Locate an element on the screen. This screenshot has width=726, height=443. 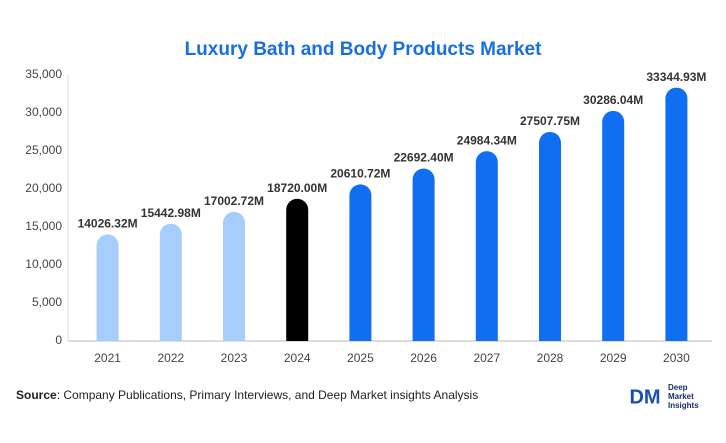
value-label: 15442.98M is located at coordinates (171, 213).